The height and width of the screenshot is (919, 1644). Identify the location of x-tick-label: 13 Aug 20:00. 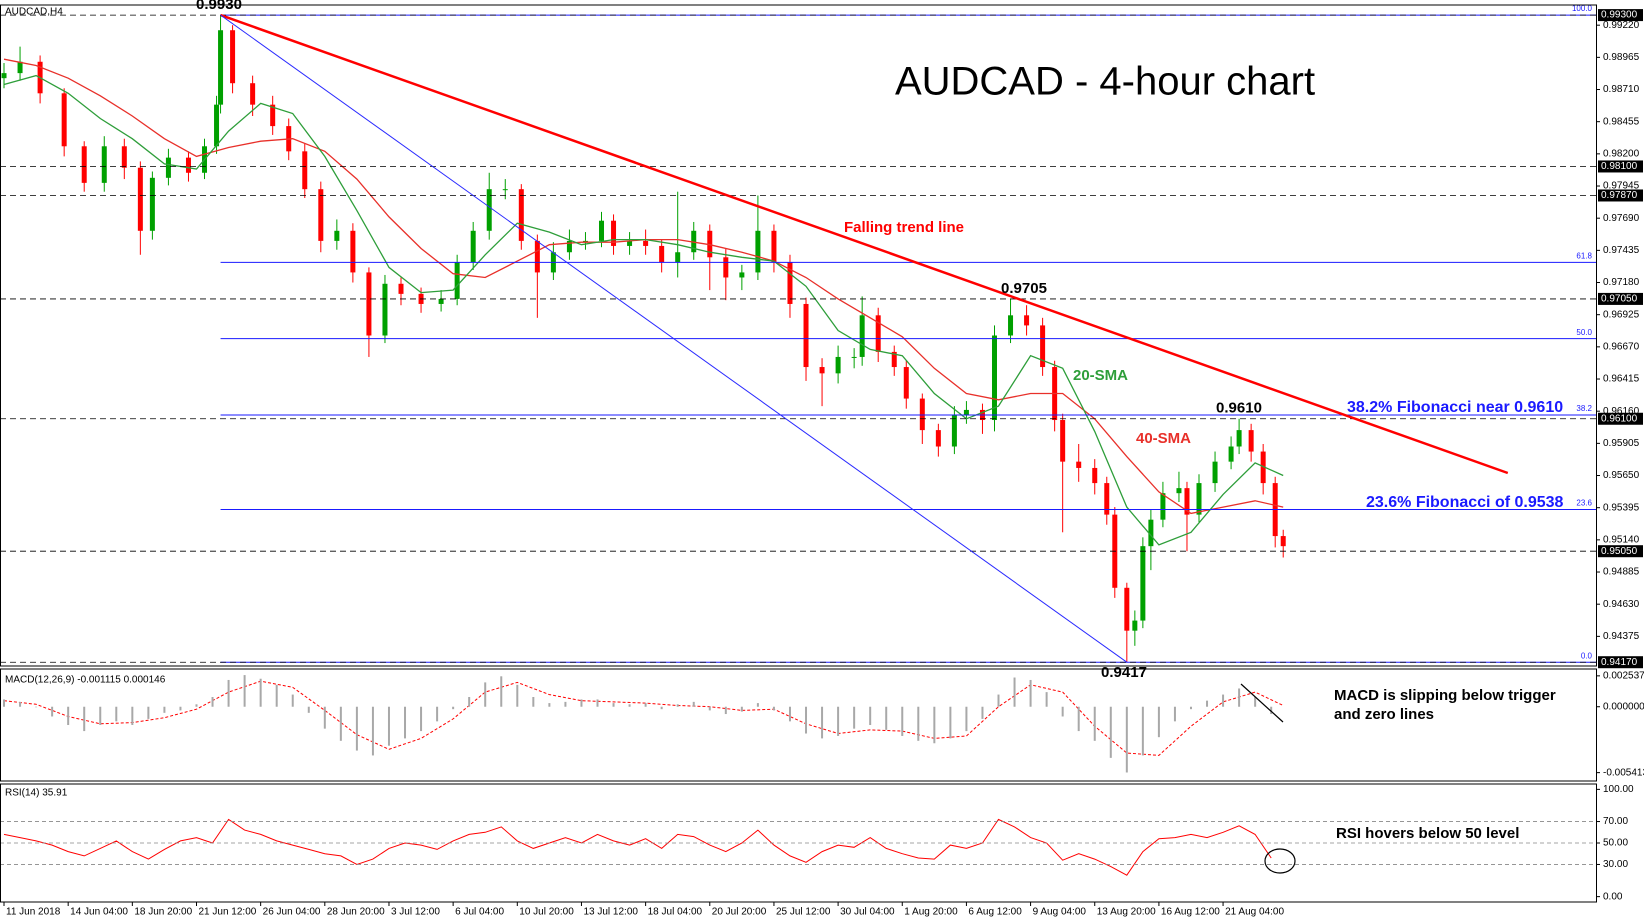
(1126, 912).